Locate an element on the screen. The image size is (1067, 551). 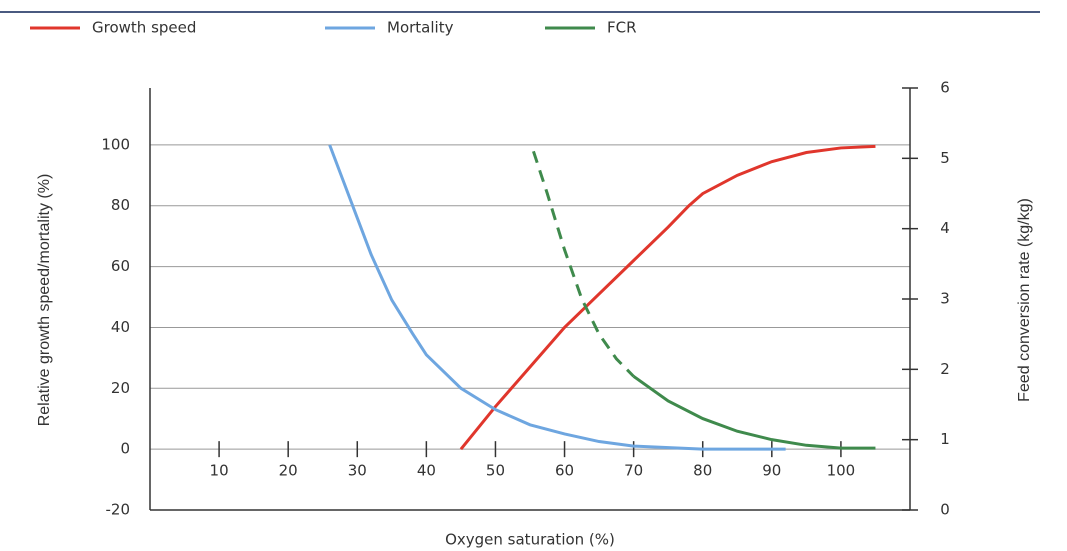
y-axis-label: Relative growth speed/mortality (%) is located at coordinates (44, 300).